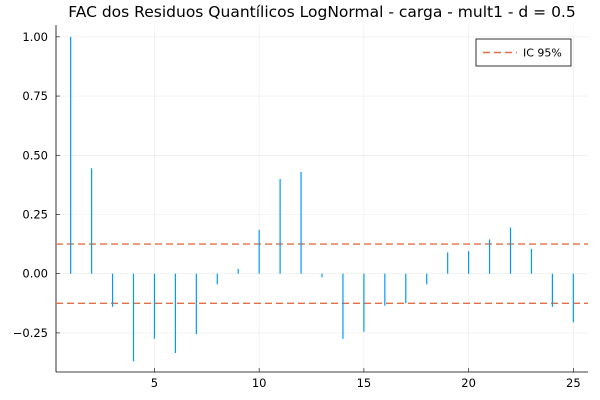 This screenshot has height=400, width=600. Describe the element at coordinates (30, 333) in the screenshot. I see `y-tick-label: −0.25` at that location.